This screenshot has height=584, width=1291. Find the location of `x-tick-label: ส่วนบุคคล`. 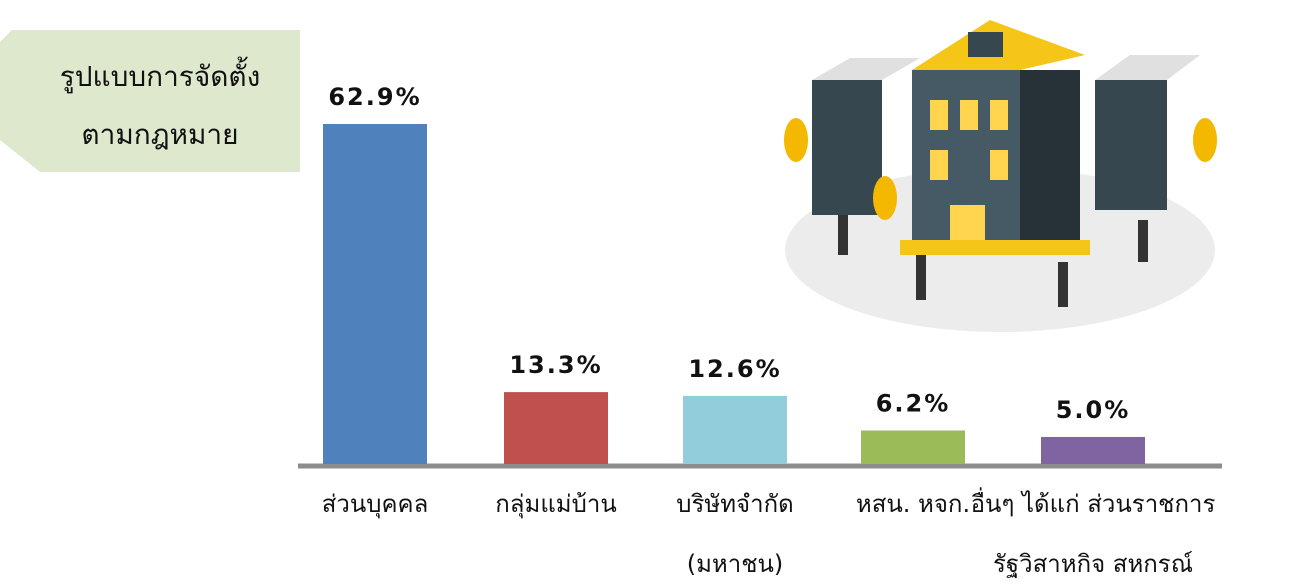

x-tick-label: ส่วนบุคคล is located at coordinates (375, 504).